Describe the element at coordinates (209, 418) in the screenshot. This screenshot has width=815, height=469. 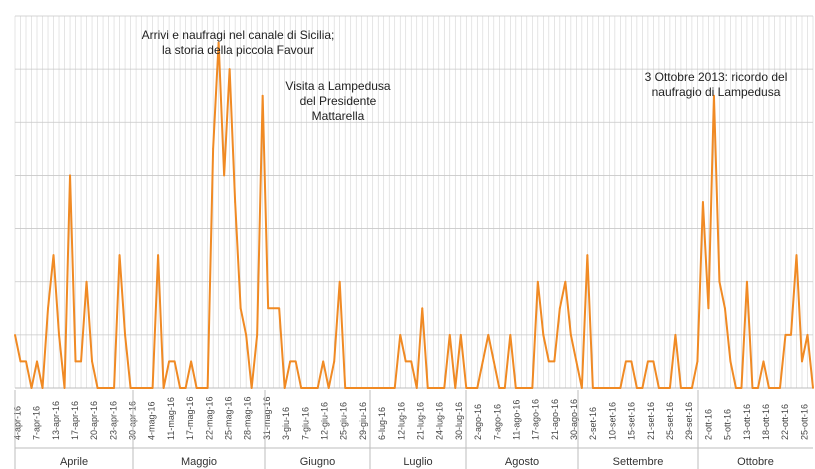
I see `x-tick-label: 22-mag-16` at that location.